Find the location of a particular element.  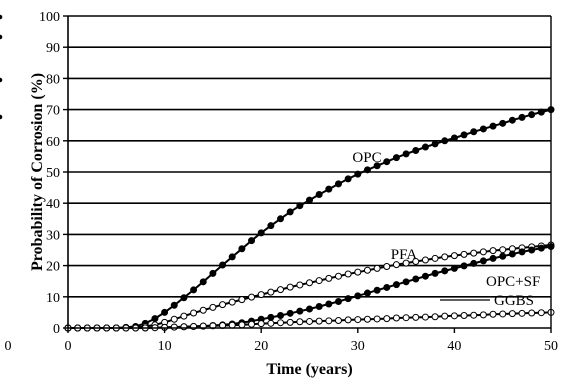

y-tick-label: 70 is located at coordinates (53, 111).